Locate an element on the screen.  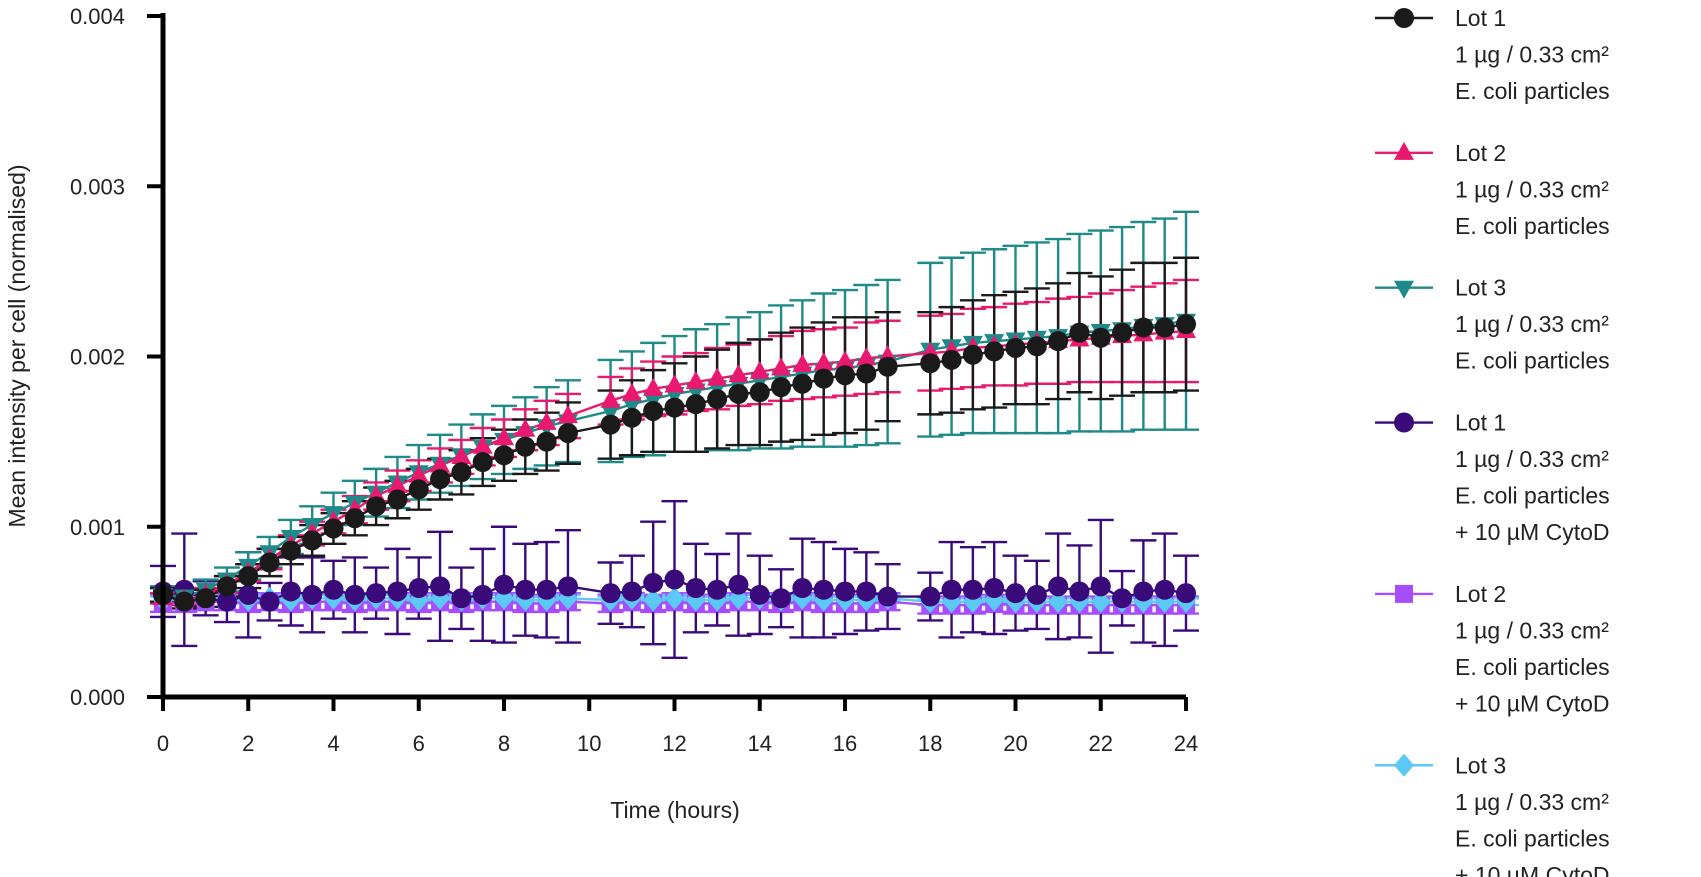
legend-entry-4-label: E. coli particles is located at coordinates (1532, 496).